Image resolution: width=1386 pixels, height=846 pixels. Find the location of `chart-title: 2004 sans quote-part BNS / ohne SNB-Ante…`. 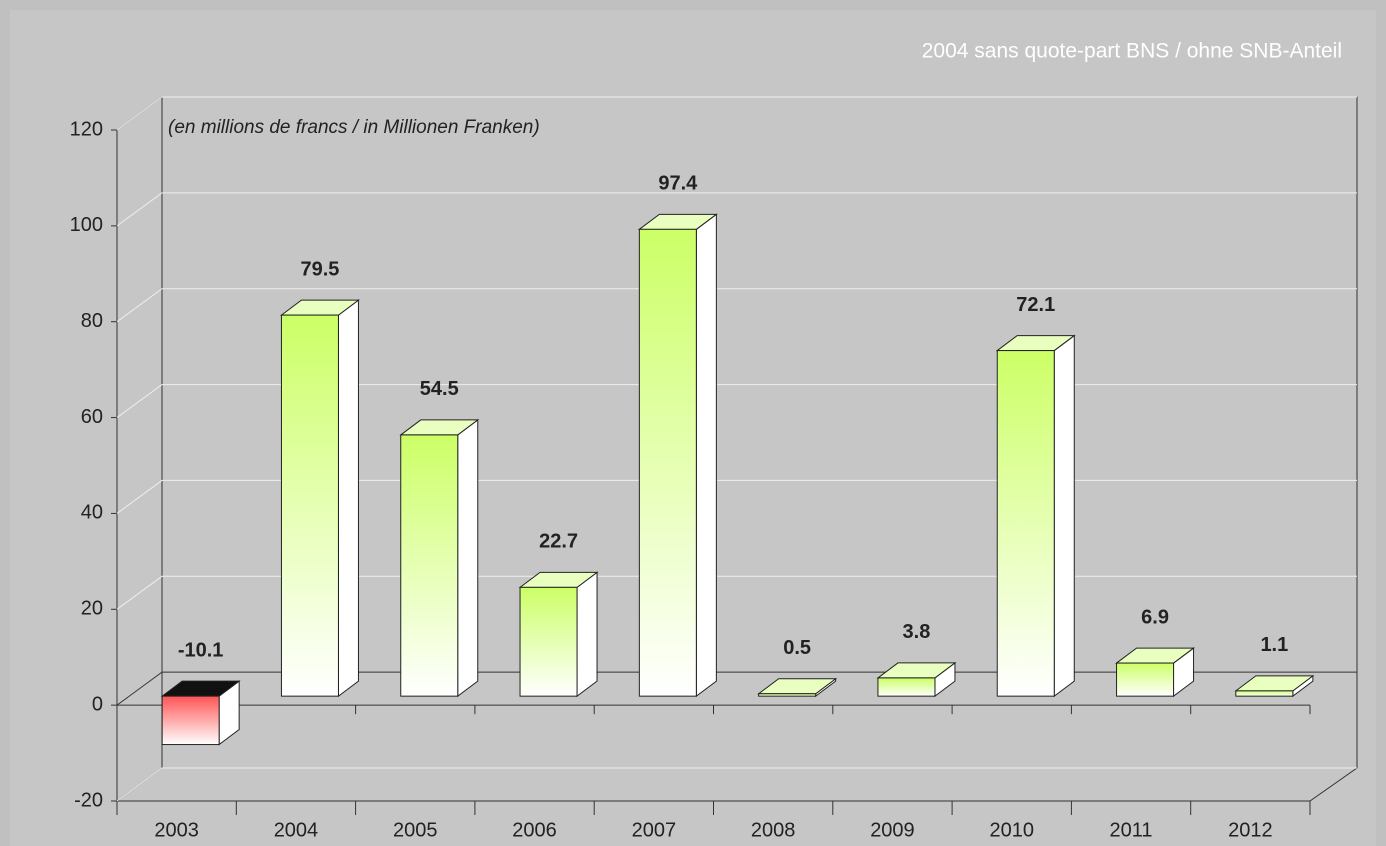

chart-title: 2004 sans quote-part BNS / ohne SNB-Ante… is located at coordinates (1132, 51).